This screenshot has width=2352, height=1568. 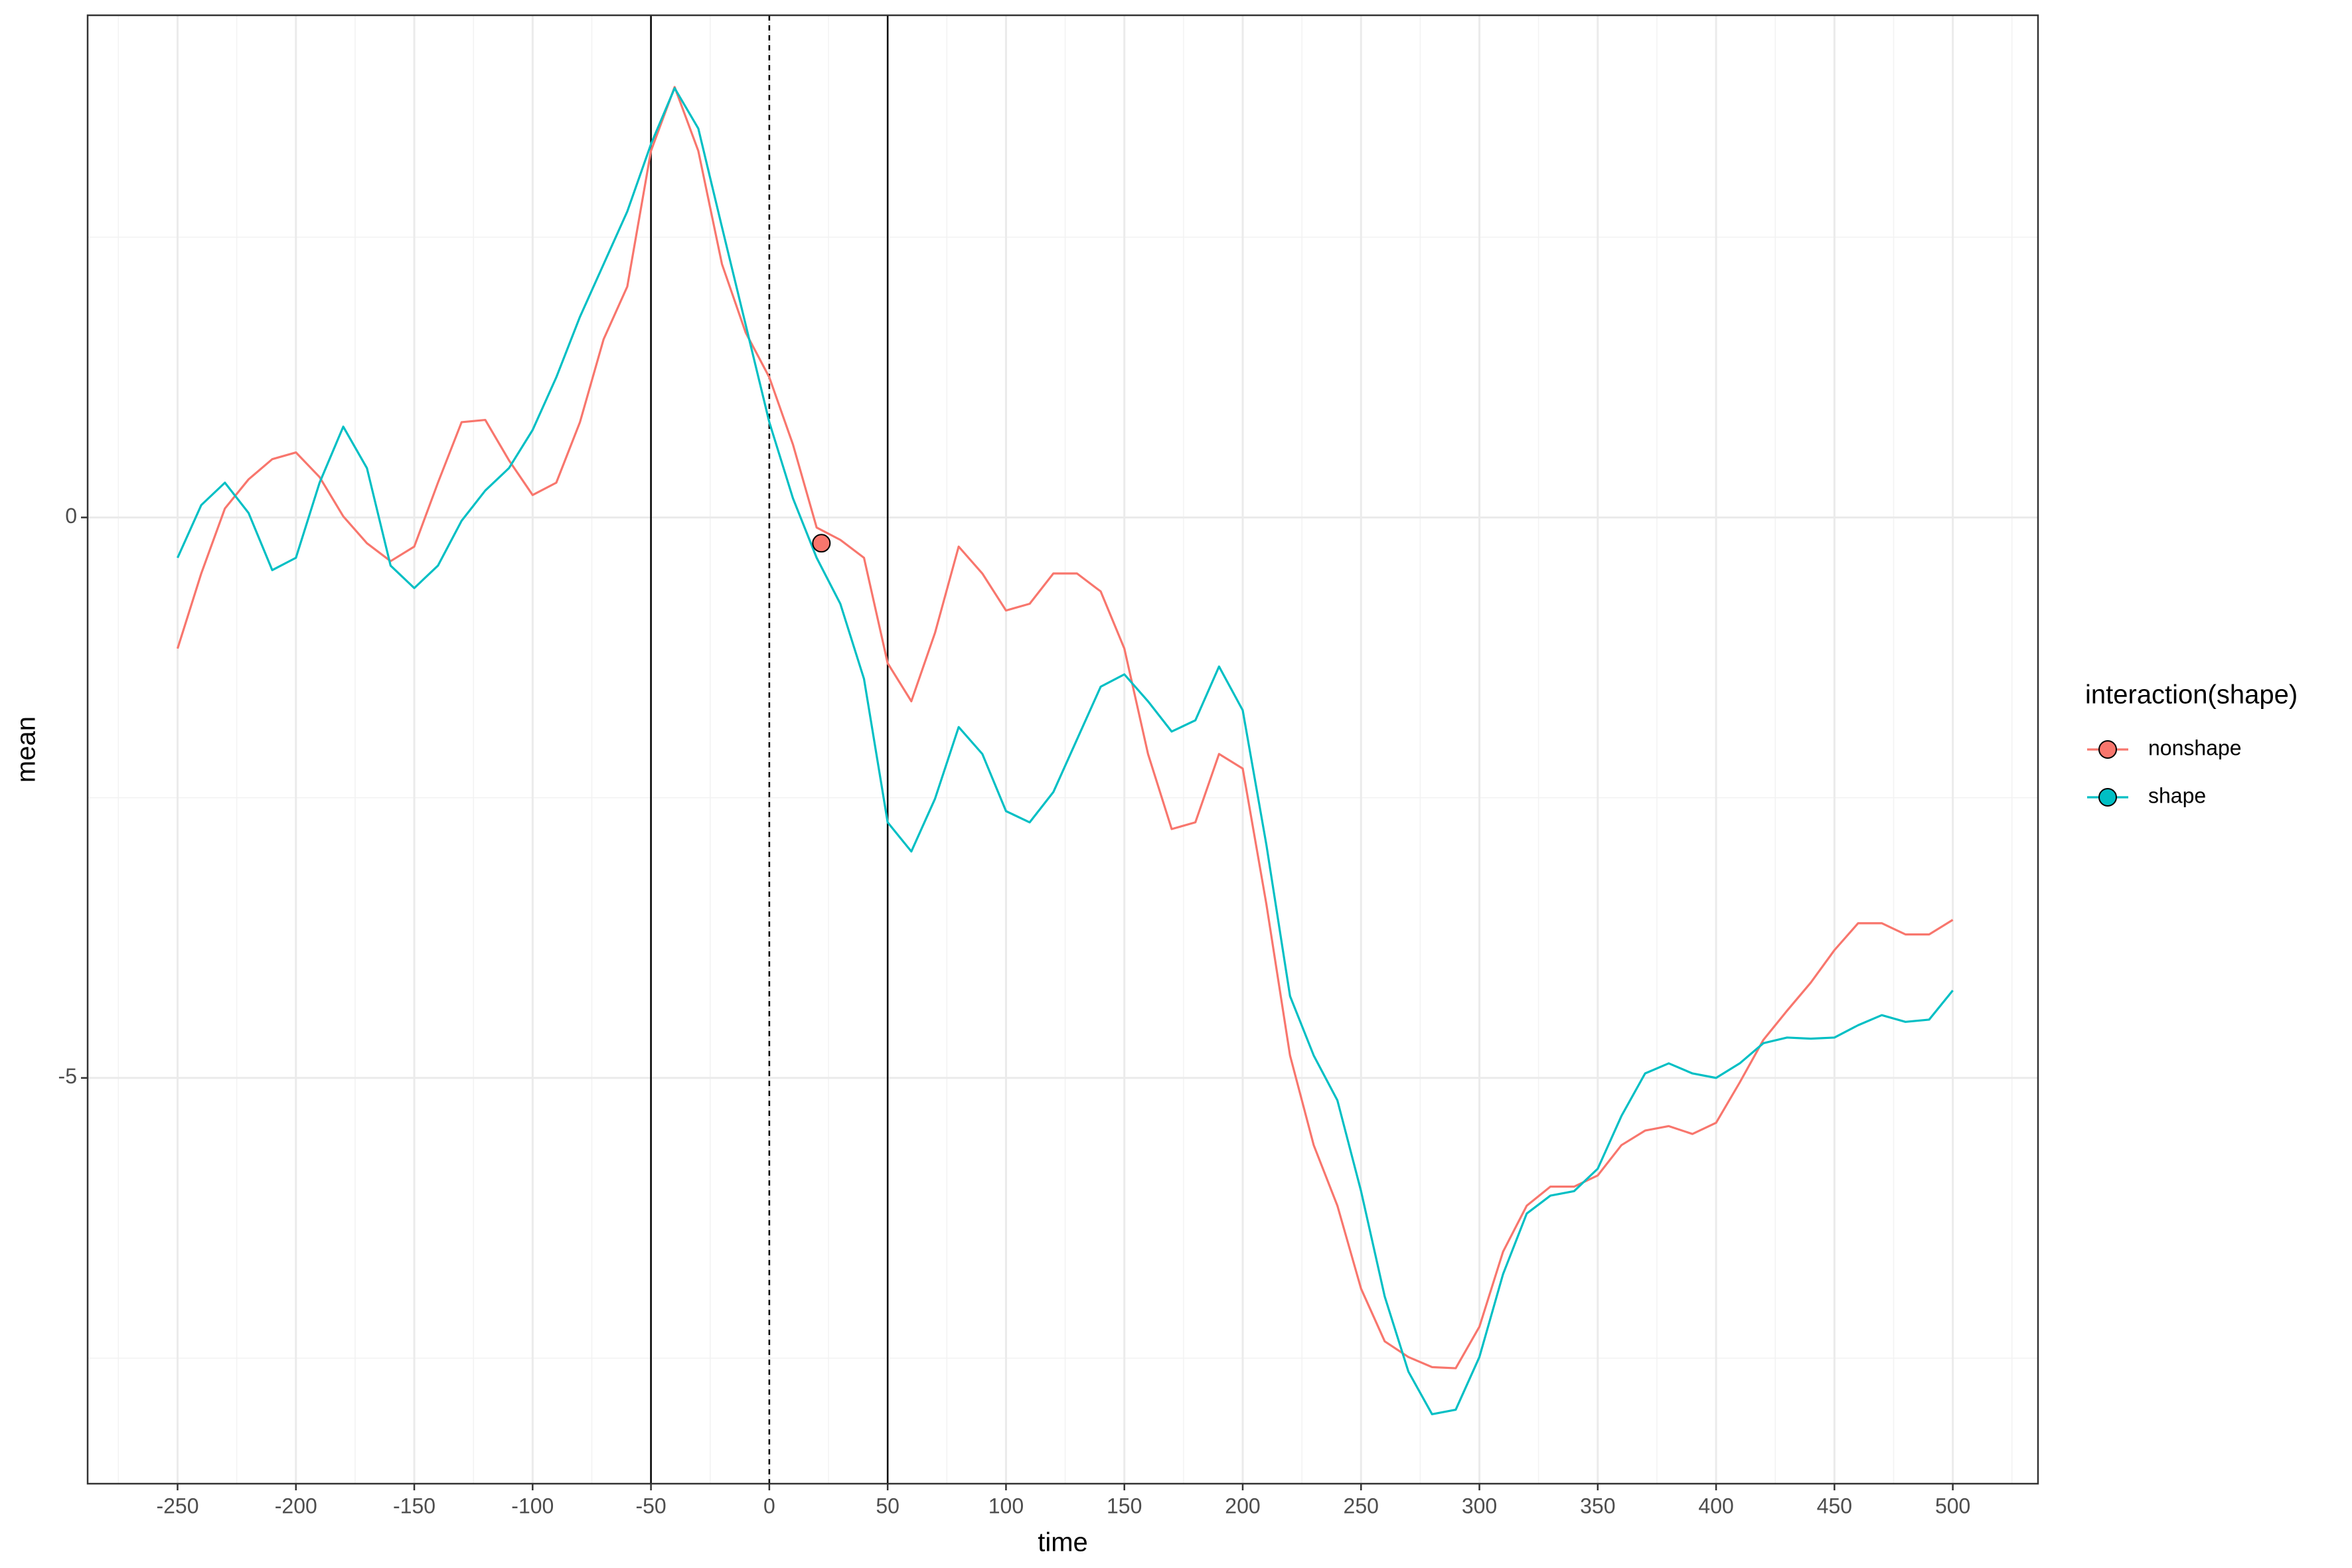 I want to click on x-tick-label: 150, so click(x=1125, y=1506).